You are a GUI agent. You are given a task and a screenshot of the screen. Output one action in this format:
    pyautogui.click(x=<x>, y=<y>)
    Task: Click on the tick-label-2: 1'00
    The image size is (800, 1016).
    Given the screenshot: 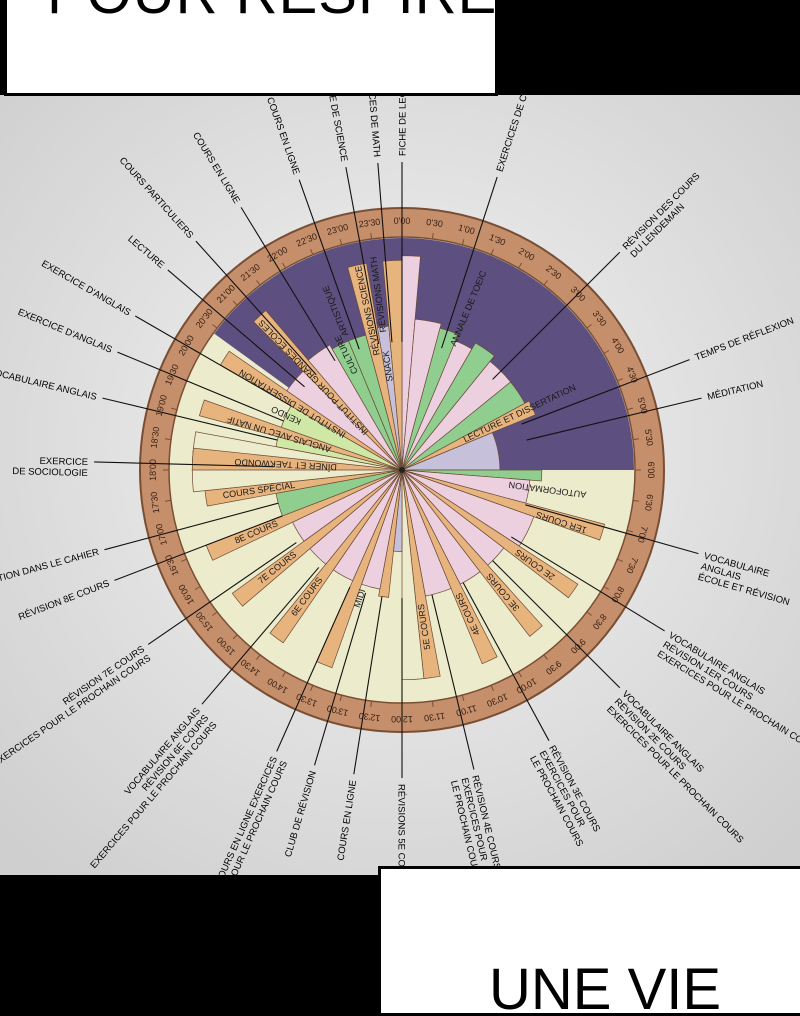 What is the action you would take?
    pyautogui.click(x=466, y=229)
    